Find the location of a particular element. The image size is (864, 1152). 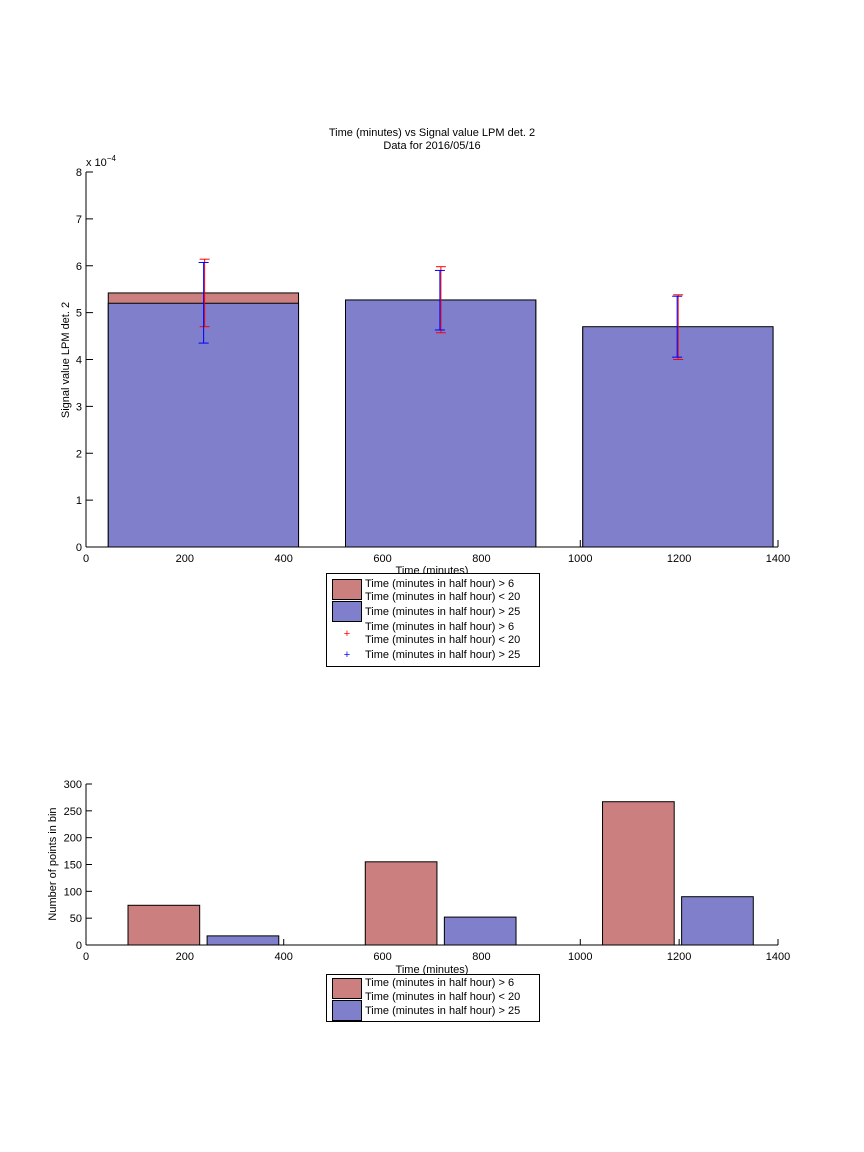

bottom-x-axis-label: Time (minutes) is located at coordinates (432, 970).